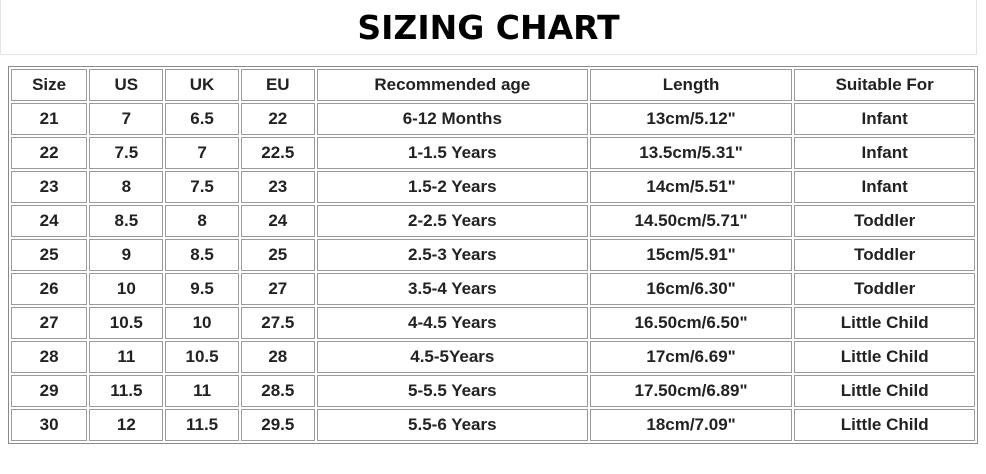 Image resolution: width=986 pixels, height=474 pixels. I want to click on row: 22 7.5 7 22.5 1-1.5 Years 13.5cm/5.31" Infant, so click(493, 153).